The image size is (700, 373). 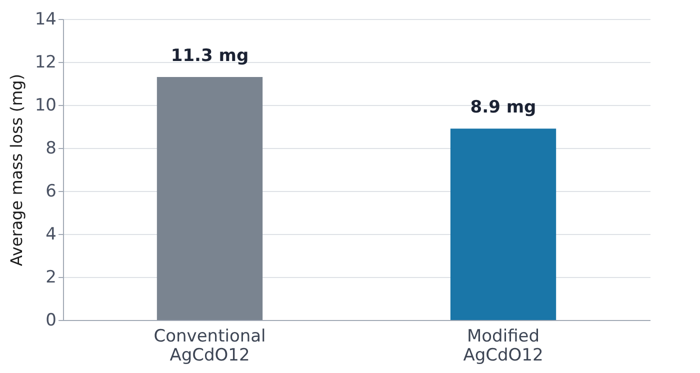 I want to click on y-tick-label: 12, so click(x=45, y=62).